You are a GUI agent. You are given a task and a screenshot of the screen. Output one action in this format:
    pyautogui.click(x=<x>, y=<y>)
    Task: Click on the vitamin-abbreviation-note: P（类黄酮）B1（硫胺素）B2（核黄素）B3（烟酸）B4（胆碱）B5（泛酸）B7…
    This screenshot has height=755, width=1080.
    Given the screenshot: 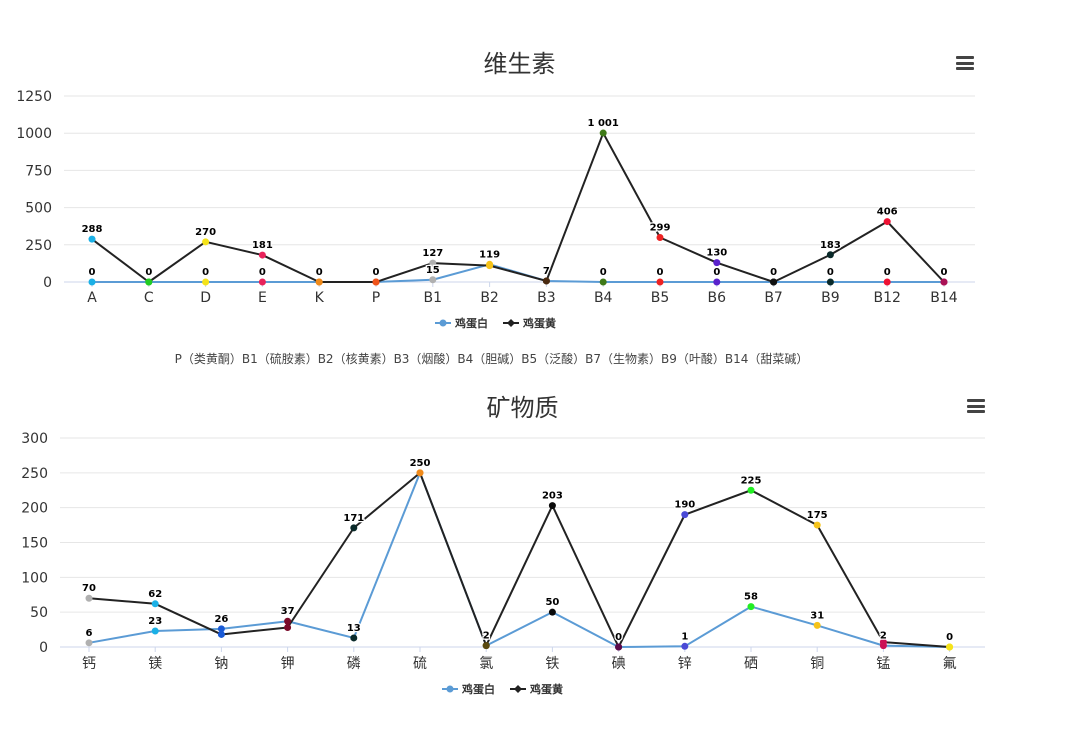 What is the action you would take?
    pyautogui.click(x=491, y=359)
    